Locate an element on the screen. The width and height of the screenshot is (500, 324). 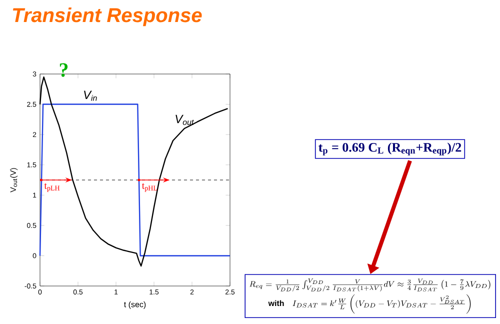
annotation: ? is located at coordinates (64, 70).